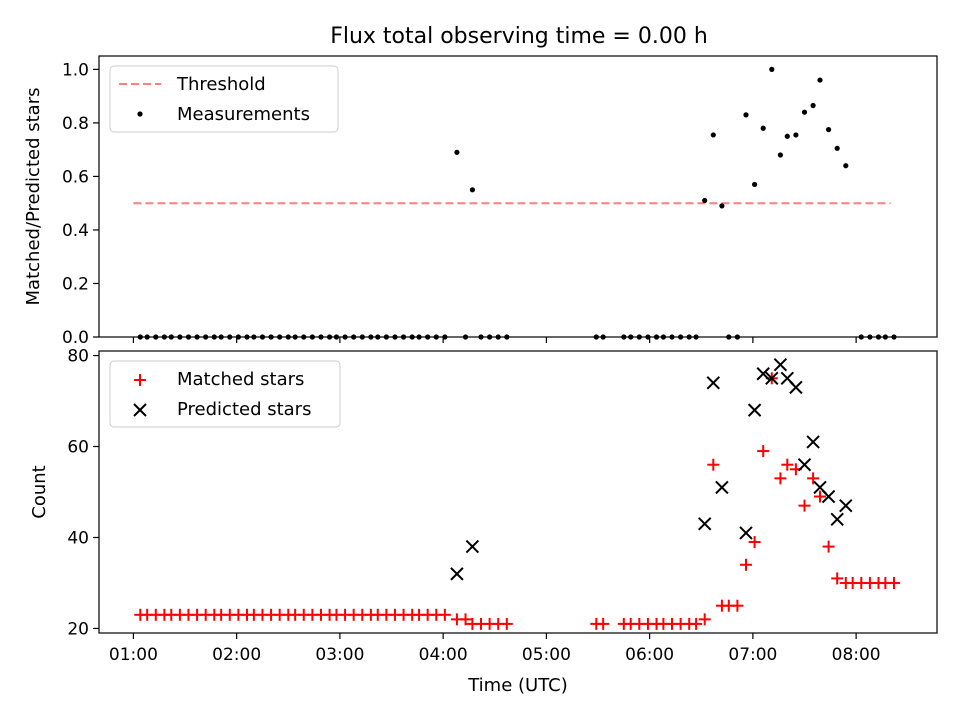 Image resolution: width=960 pixels, height=720 pixels. Describe the element at coordinates (39, 491) in the screenshot. I see `bottom-y-axis-label: Count` at that location.